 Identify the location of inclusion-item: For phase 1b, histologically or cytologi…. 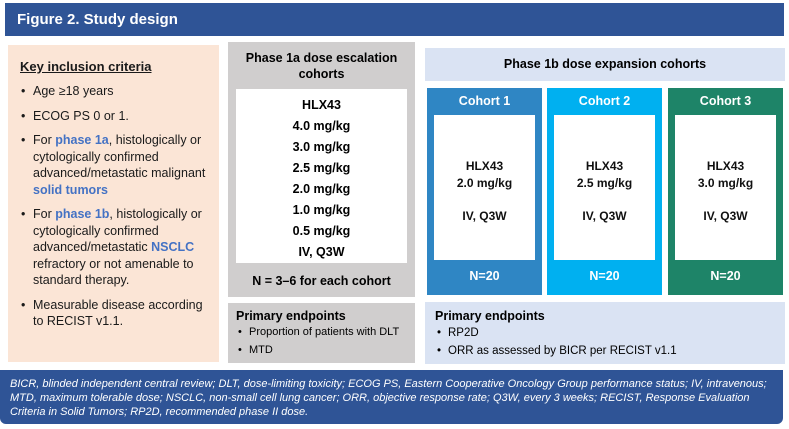
(115, 247).